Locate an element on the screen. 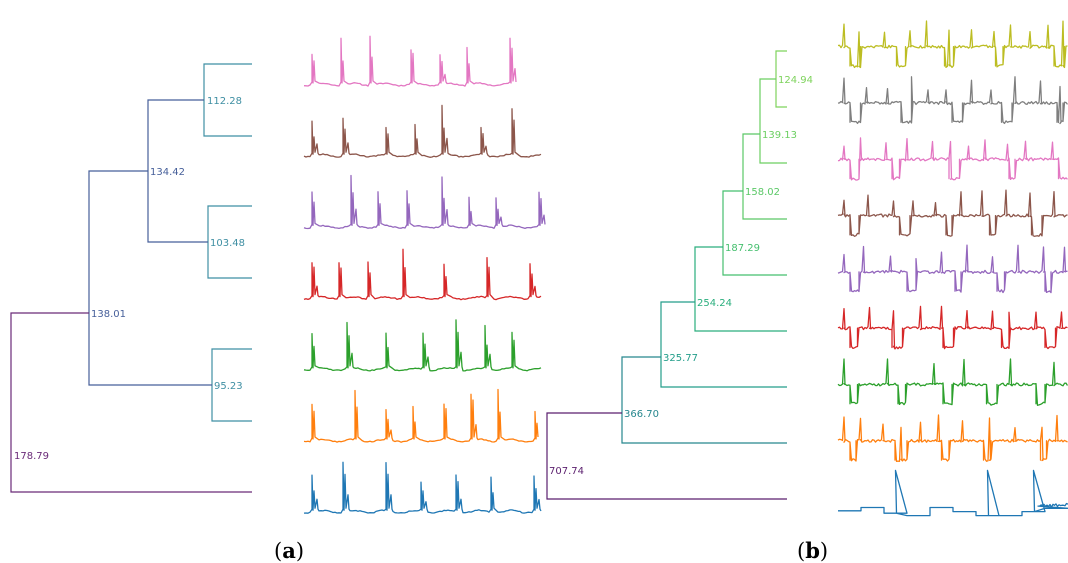  node-label-b-3: 158.02 is located at coordinates (762, 192).